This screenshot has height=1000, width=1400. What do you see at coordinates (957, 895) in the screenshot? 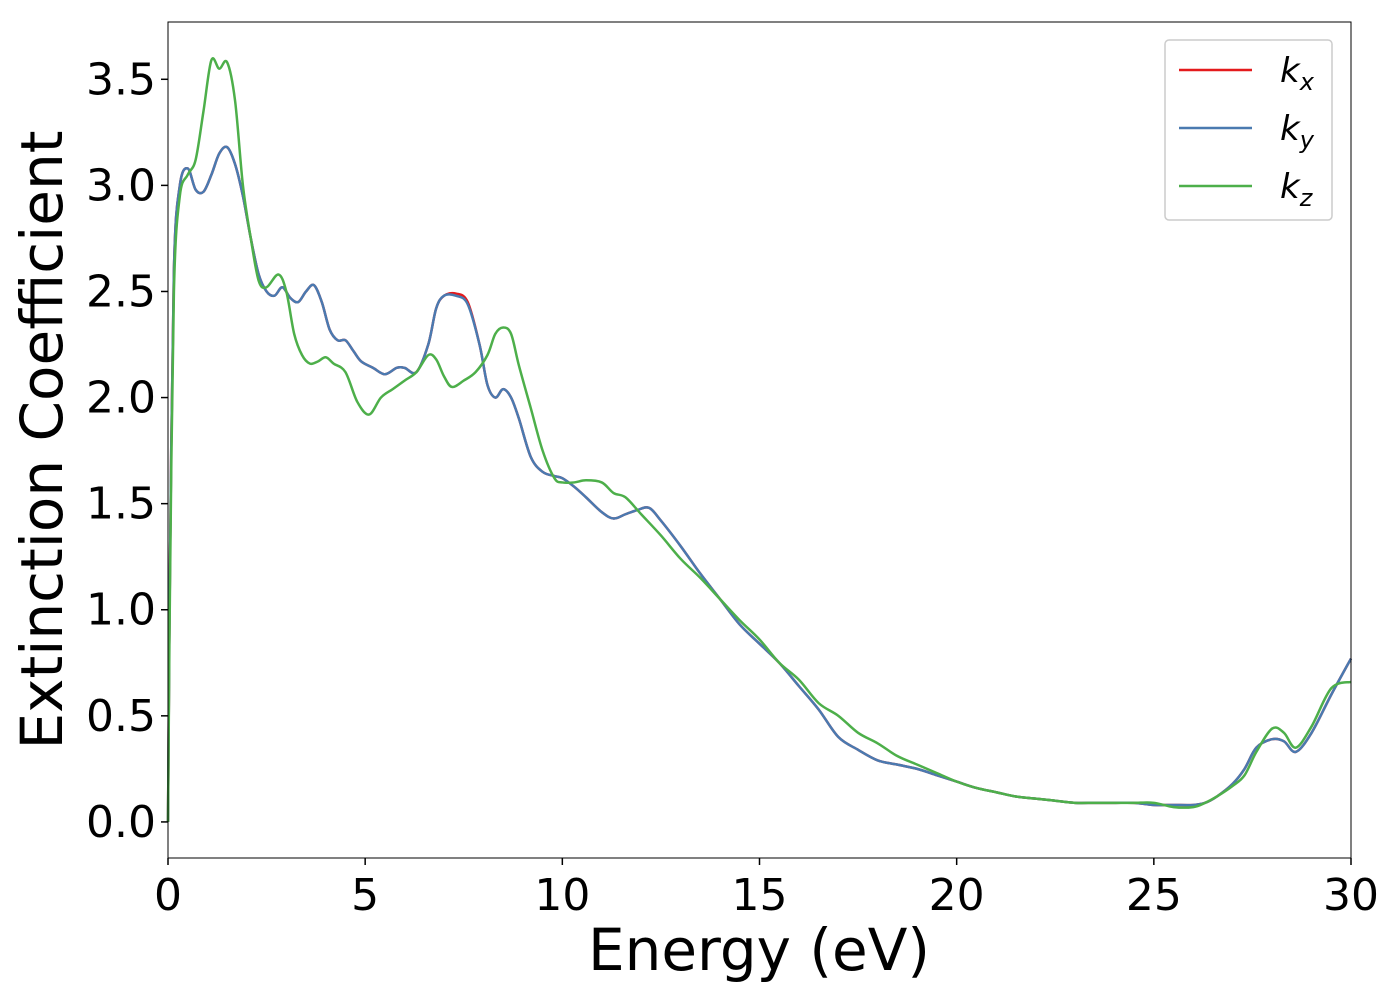
I see `x-tick-label: 20` at bounding box center [957, 895].